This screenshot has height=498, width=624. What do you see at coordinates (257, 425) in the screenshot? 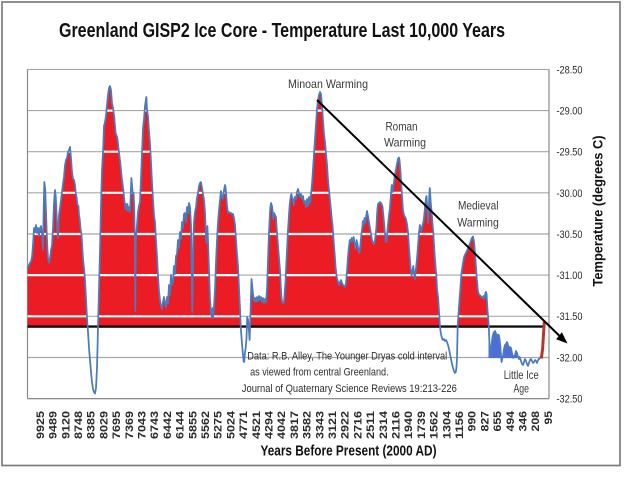
I see `svg-text: 4521` at bounding box center [257, 425].